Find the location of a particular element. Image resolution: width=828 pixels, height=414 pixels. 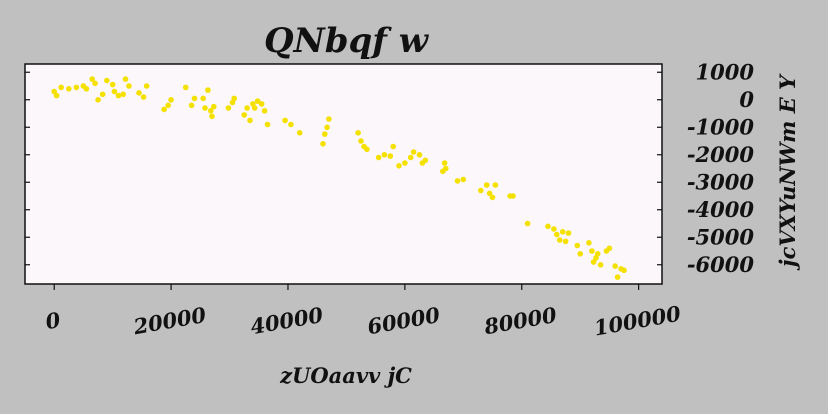

y-tick-label: -6000 is located at coordinates (721, 264).